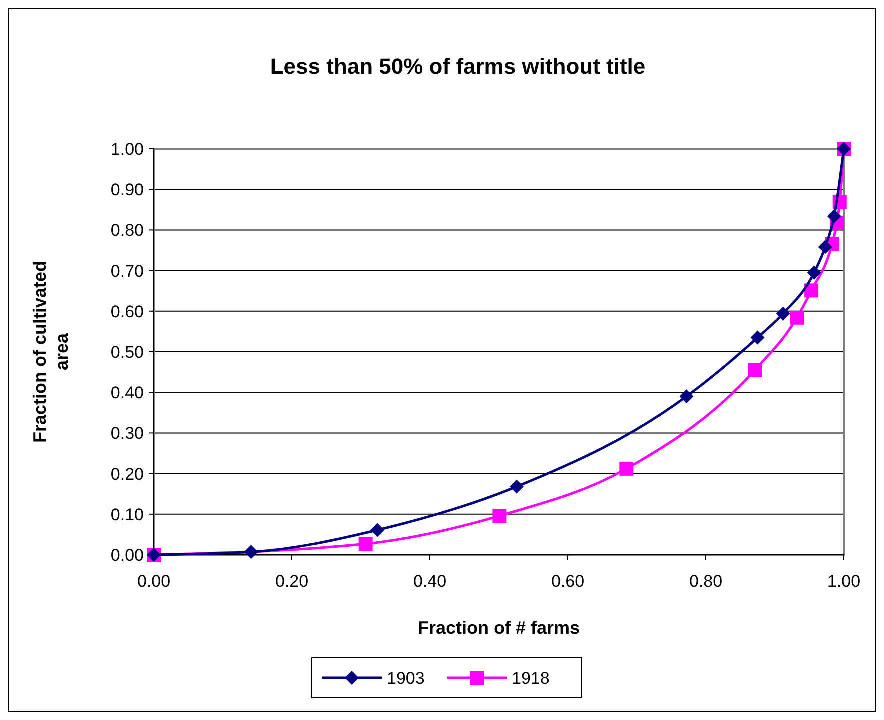  Describe the element at coordinates (127, 555) in the screenshot. I see `y-tick-label: 0.00` at that location.